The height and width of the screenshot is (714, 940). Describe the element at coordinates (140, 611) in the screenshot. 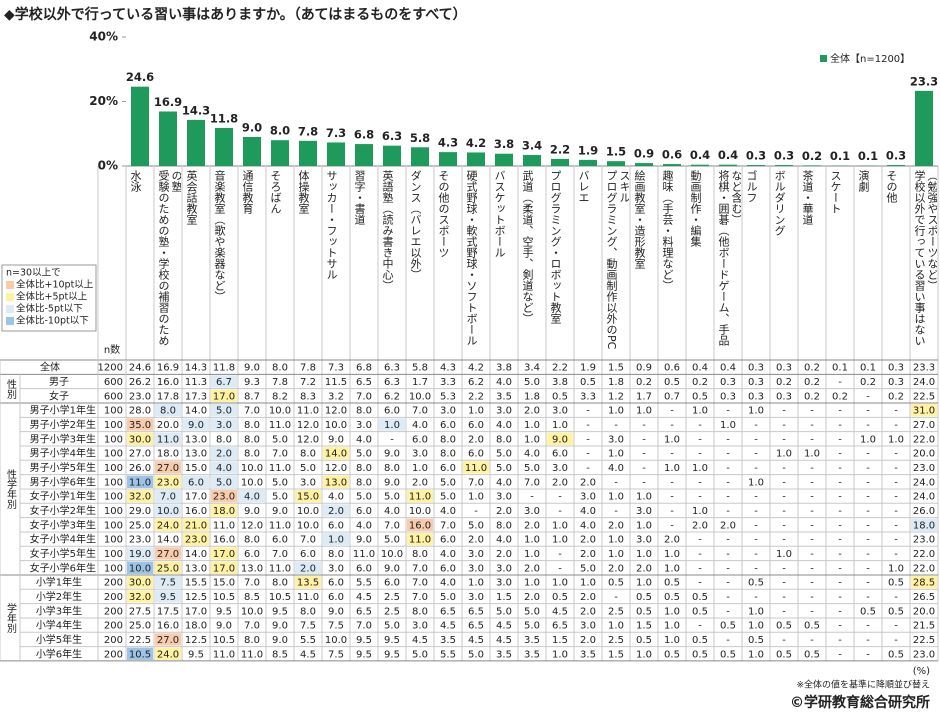

I see `table-cell: 27.5` at that location.